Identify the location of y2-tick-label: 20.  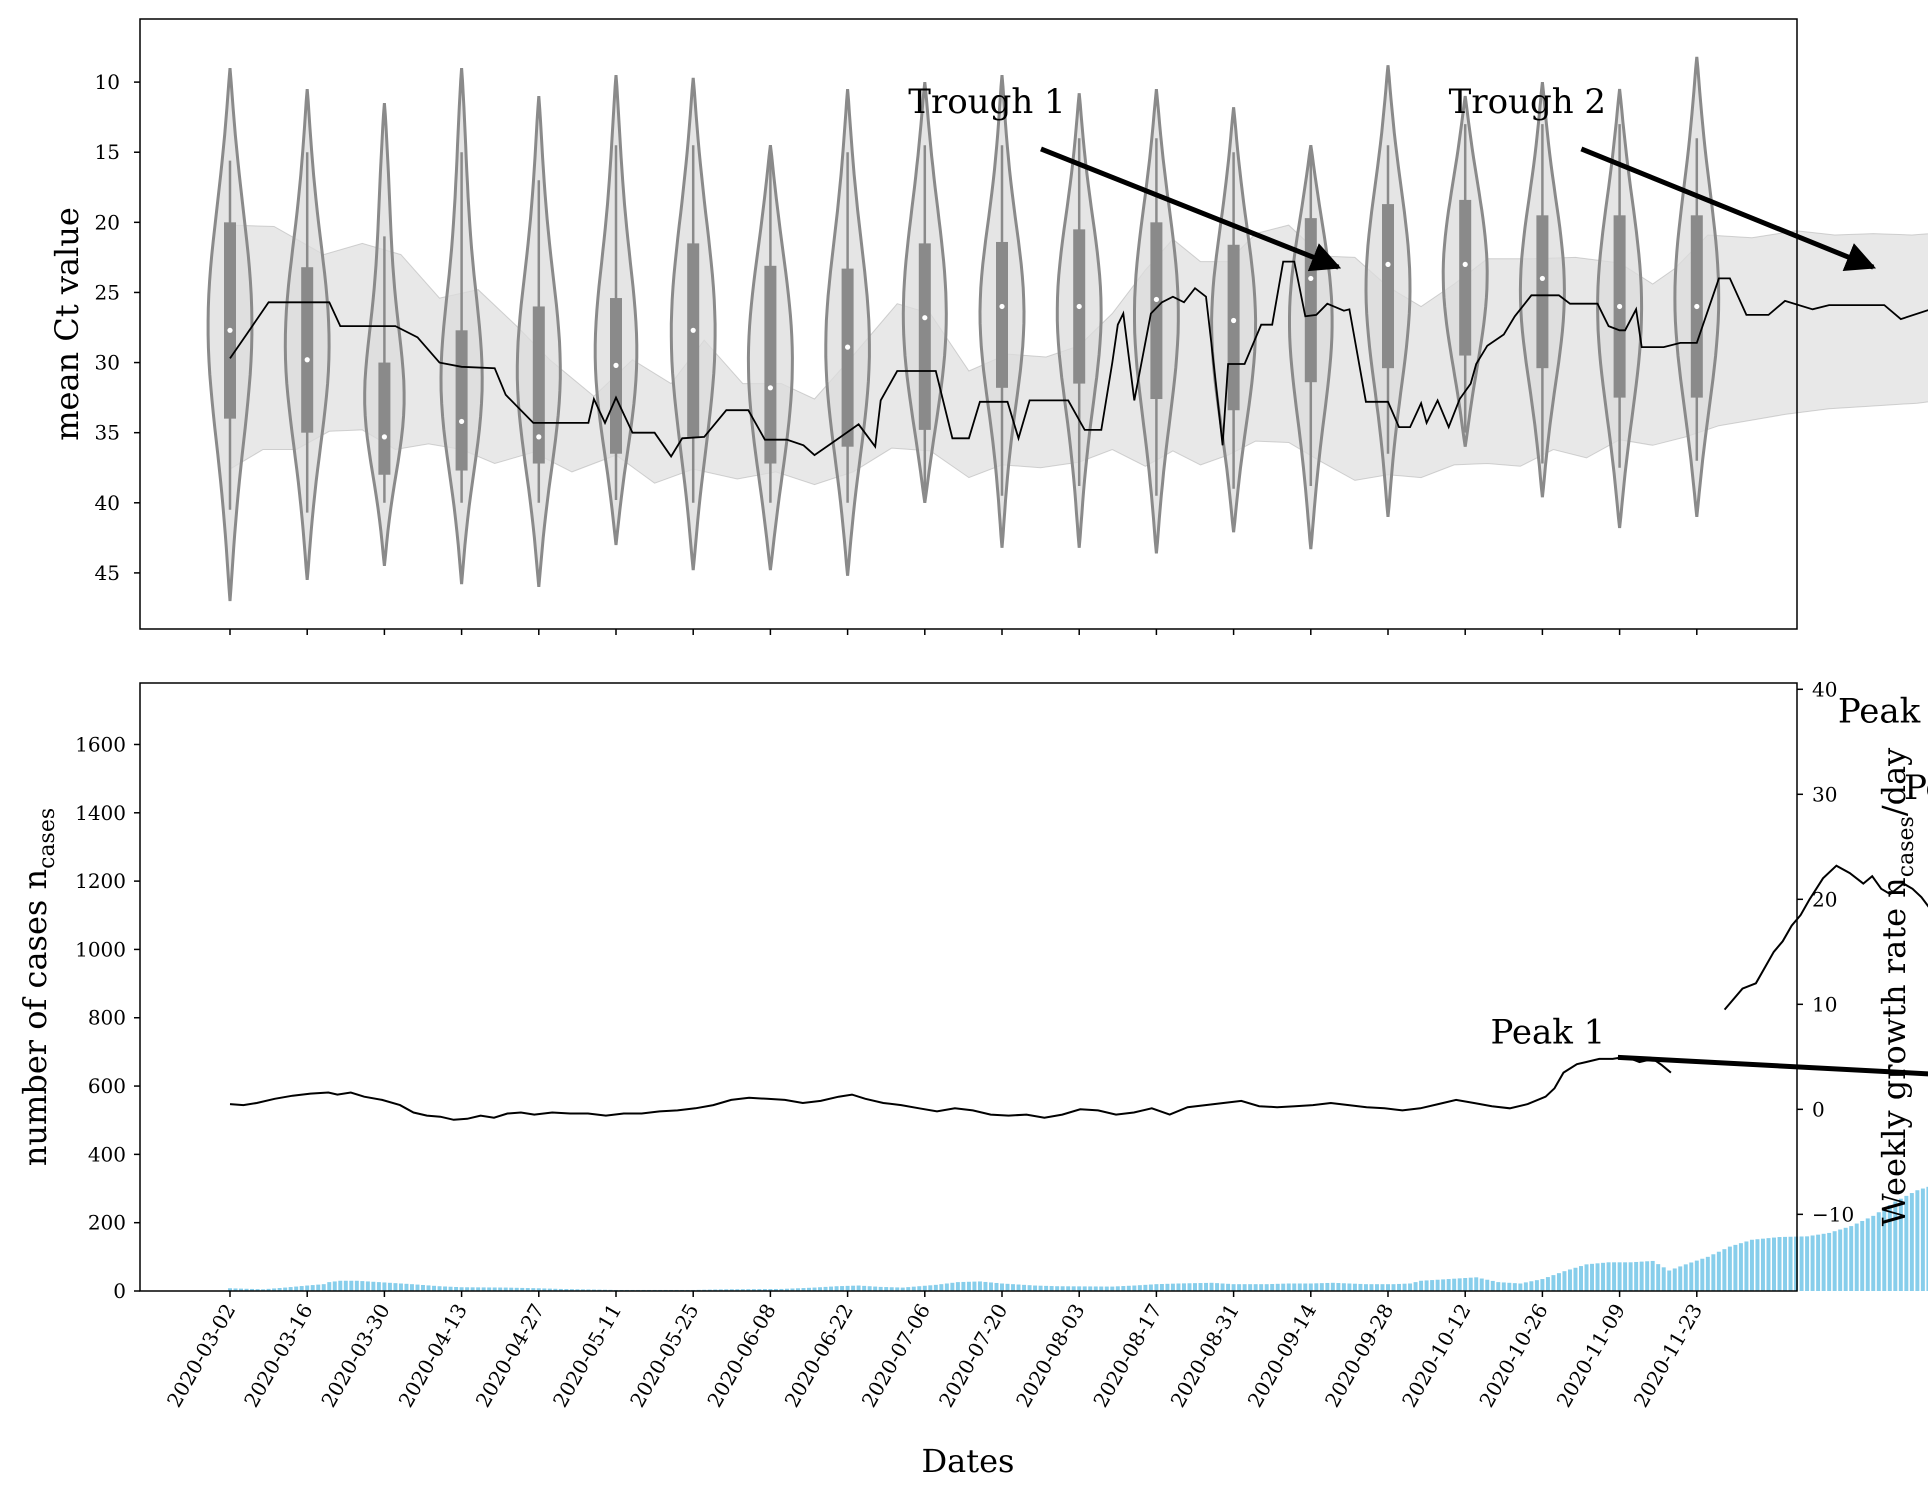
(1824, 899).